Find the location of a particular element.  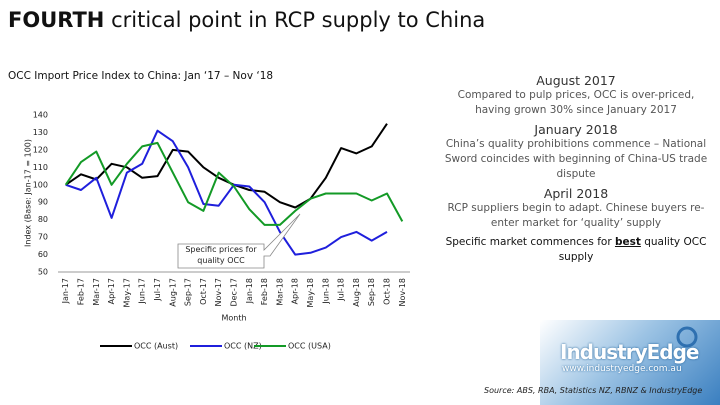

note-heading: August 2017 is located at coordinates (576, 80).